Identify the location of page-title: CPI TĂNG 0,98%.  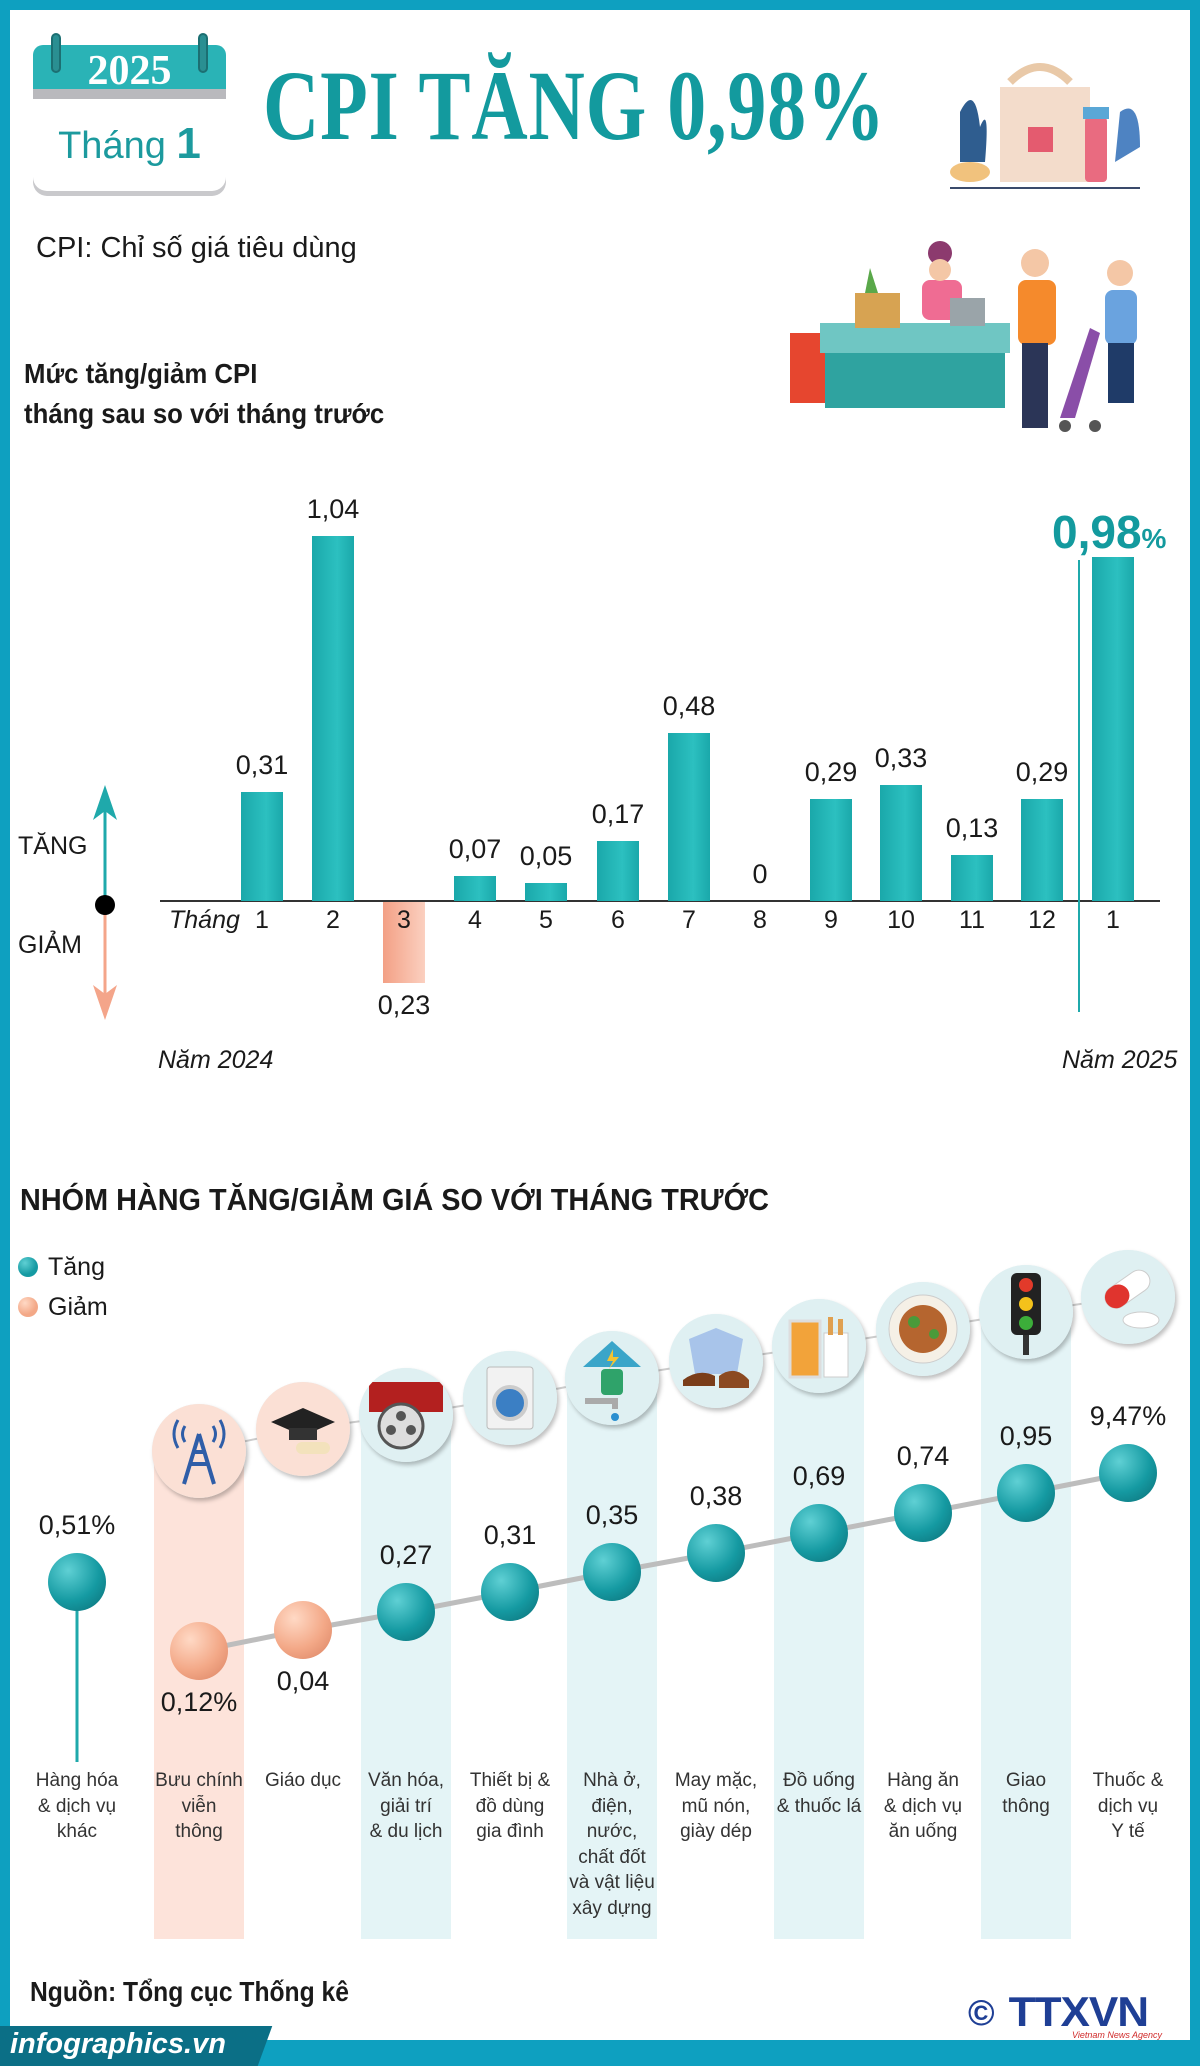
(574, 105).